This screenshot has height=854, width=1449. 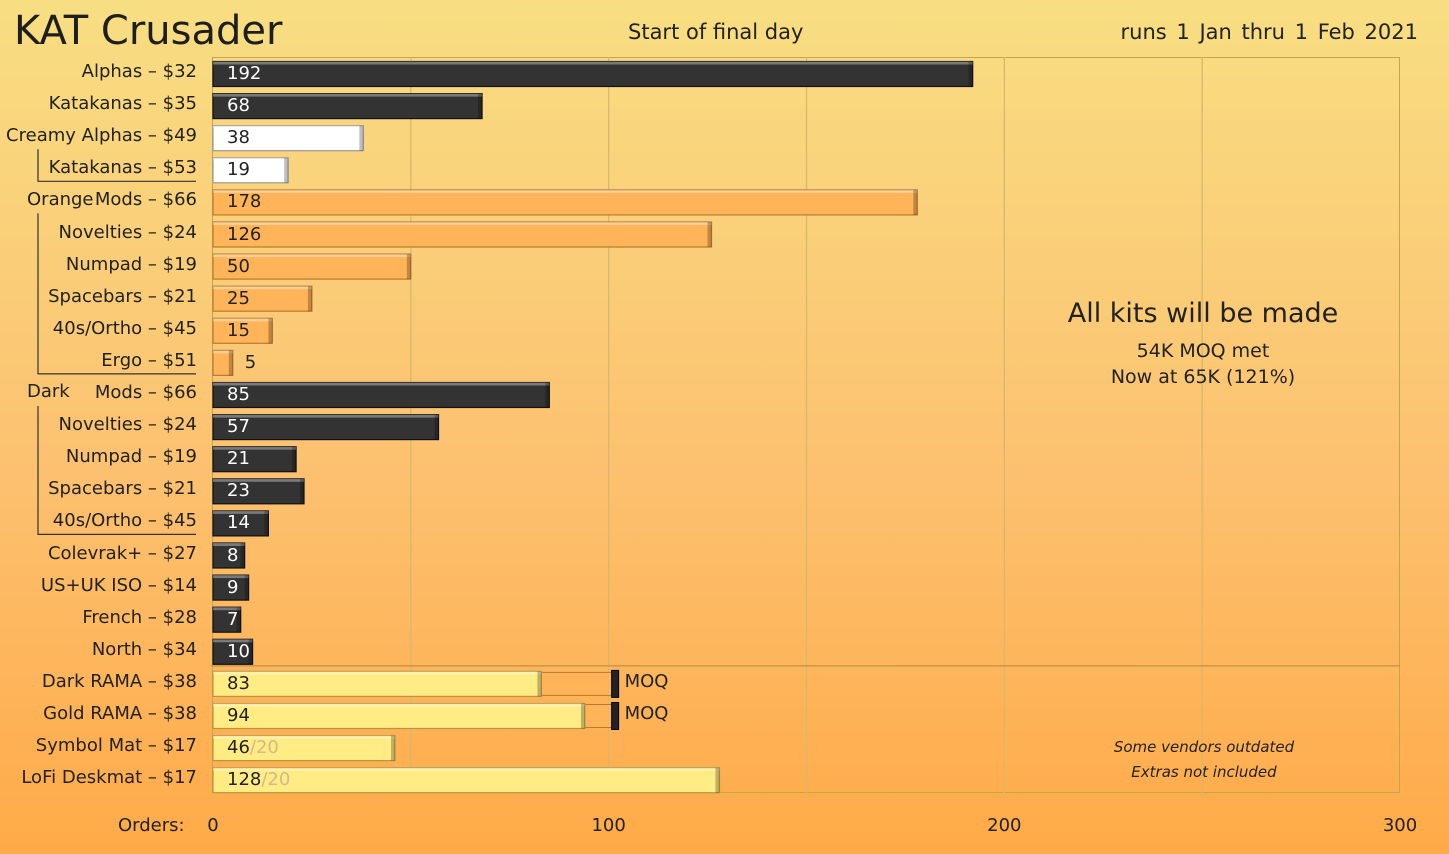 I want to click on data-label: 94, so click(x=238, y=715).